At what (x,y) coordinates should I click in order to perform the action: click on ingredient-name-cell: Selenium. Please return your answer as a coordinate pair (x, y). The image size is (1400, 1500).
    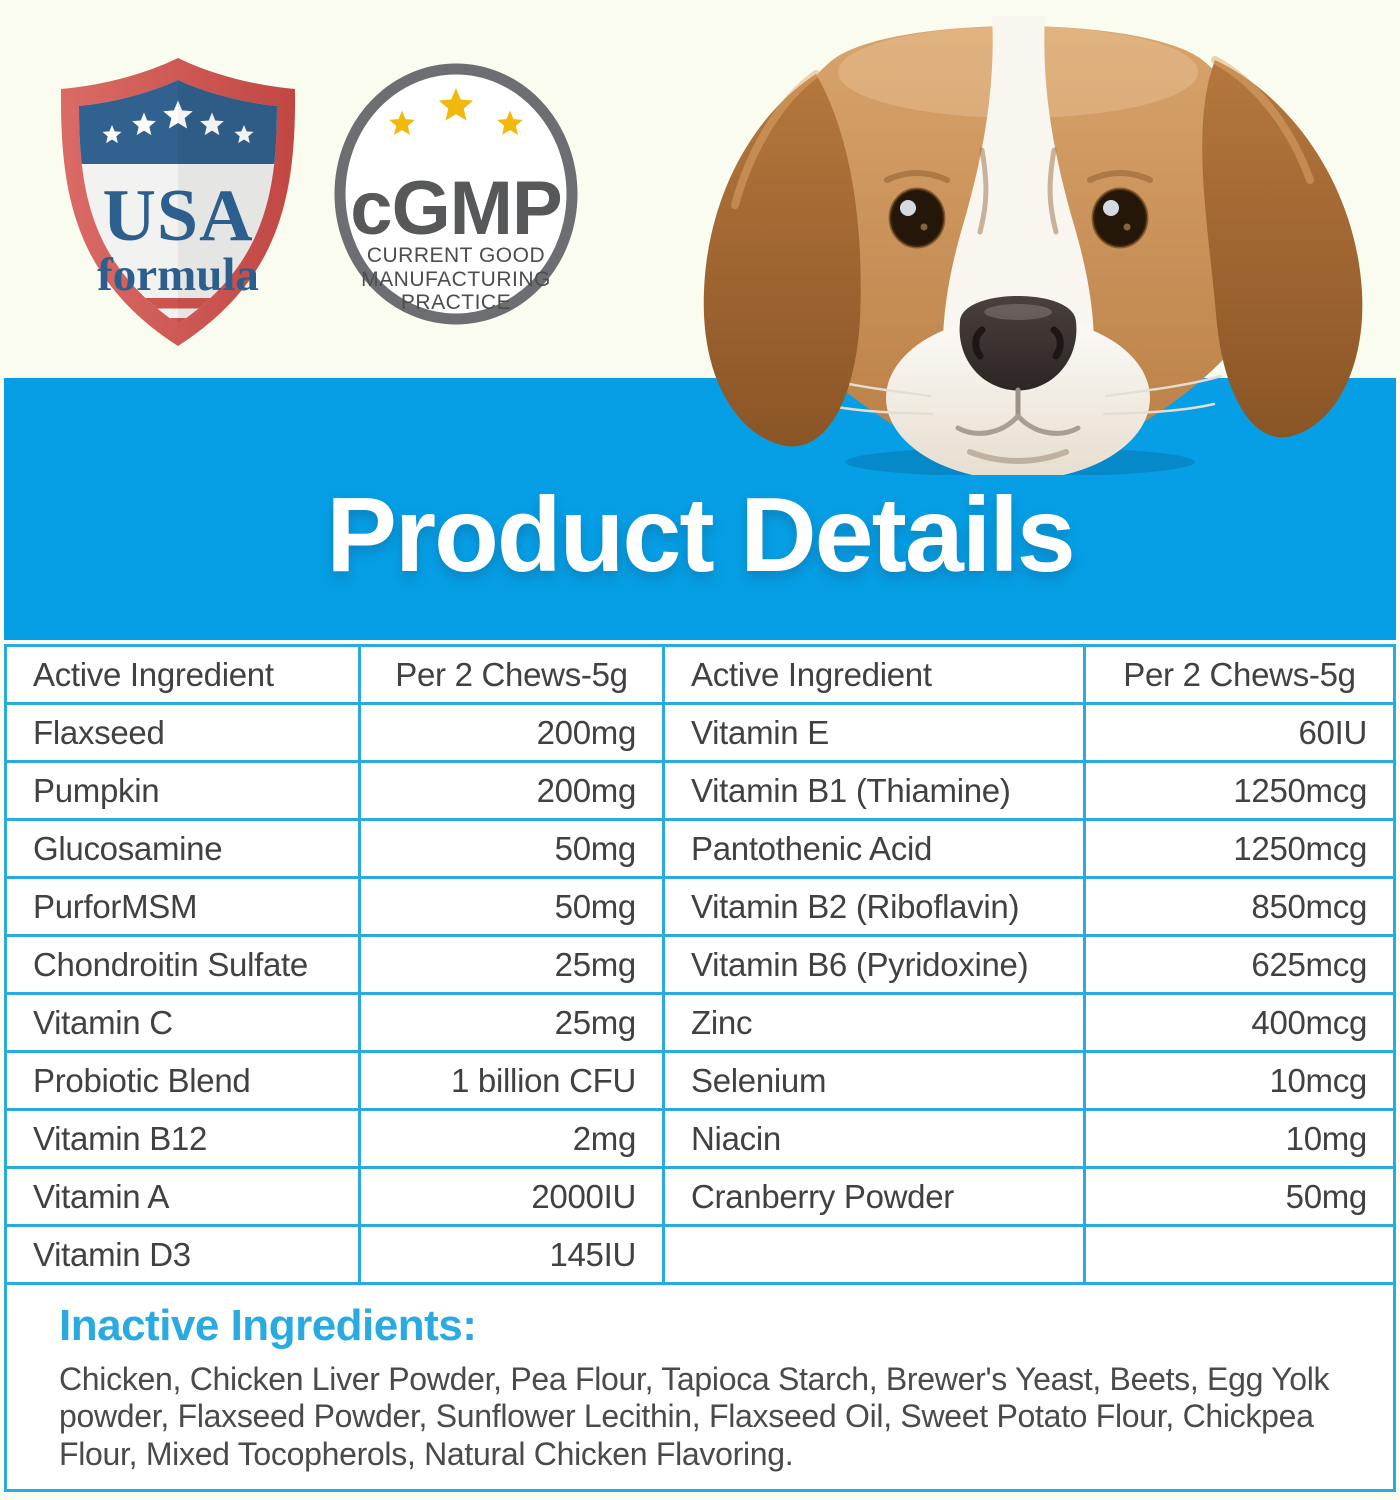
    Looking at the image, I should click on (875, 1082).